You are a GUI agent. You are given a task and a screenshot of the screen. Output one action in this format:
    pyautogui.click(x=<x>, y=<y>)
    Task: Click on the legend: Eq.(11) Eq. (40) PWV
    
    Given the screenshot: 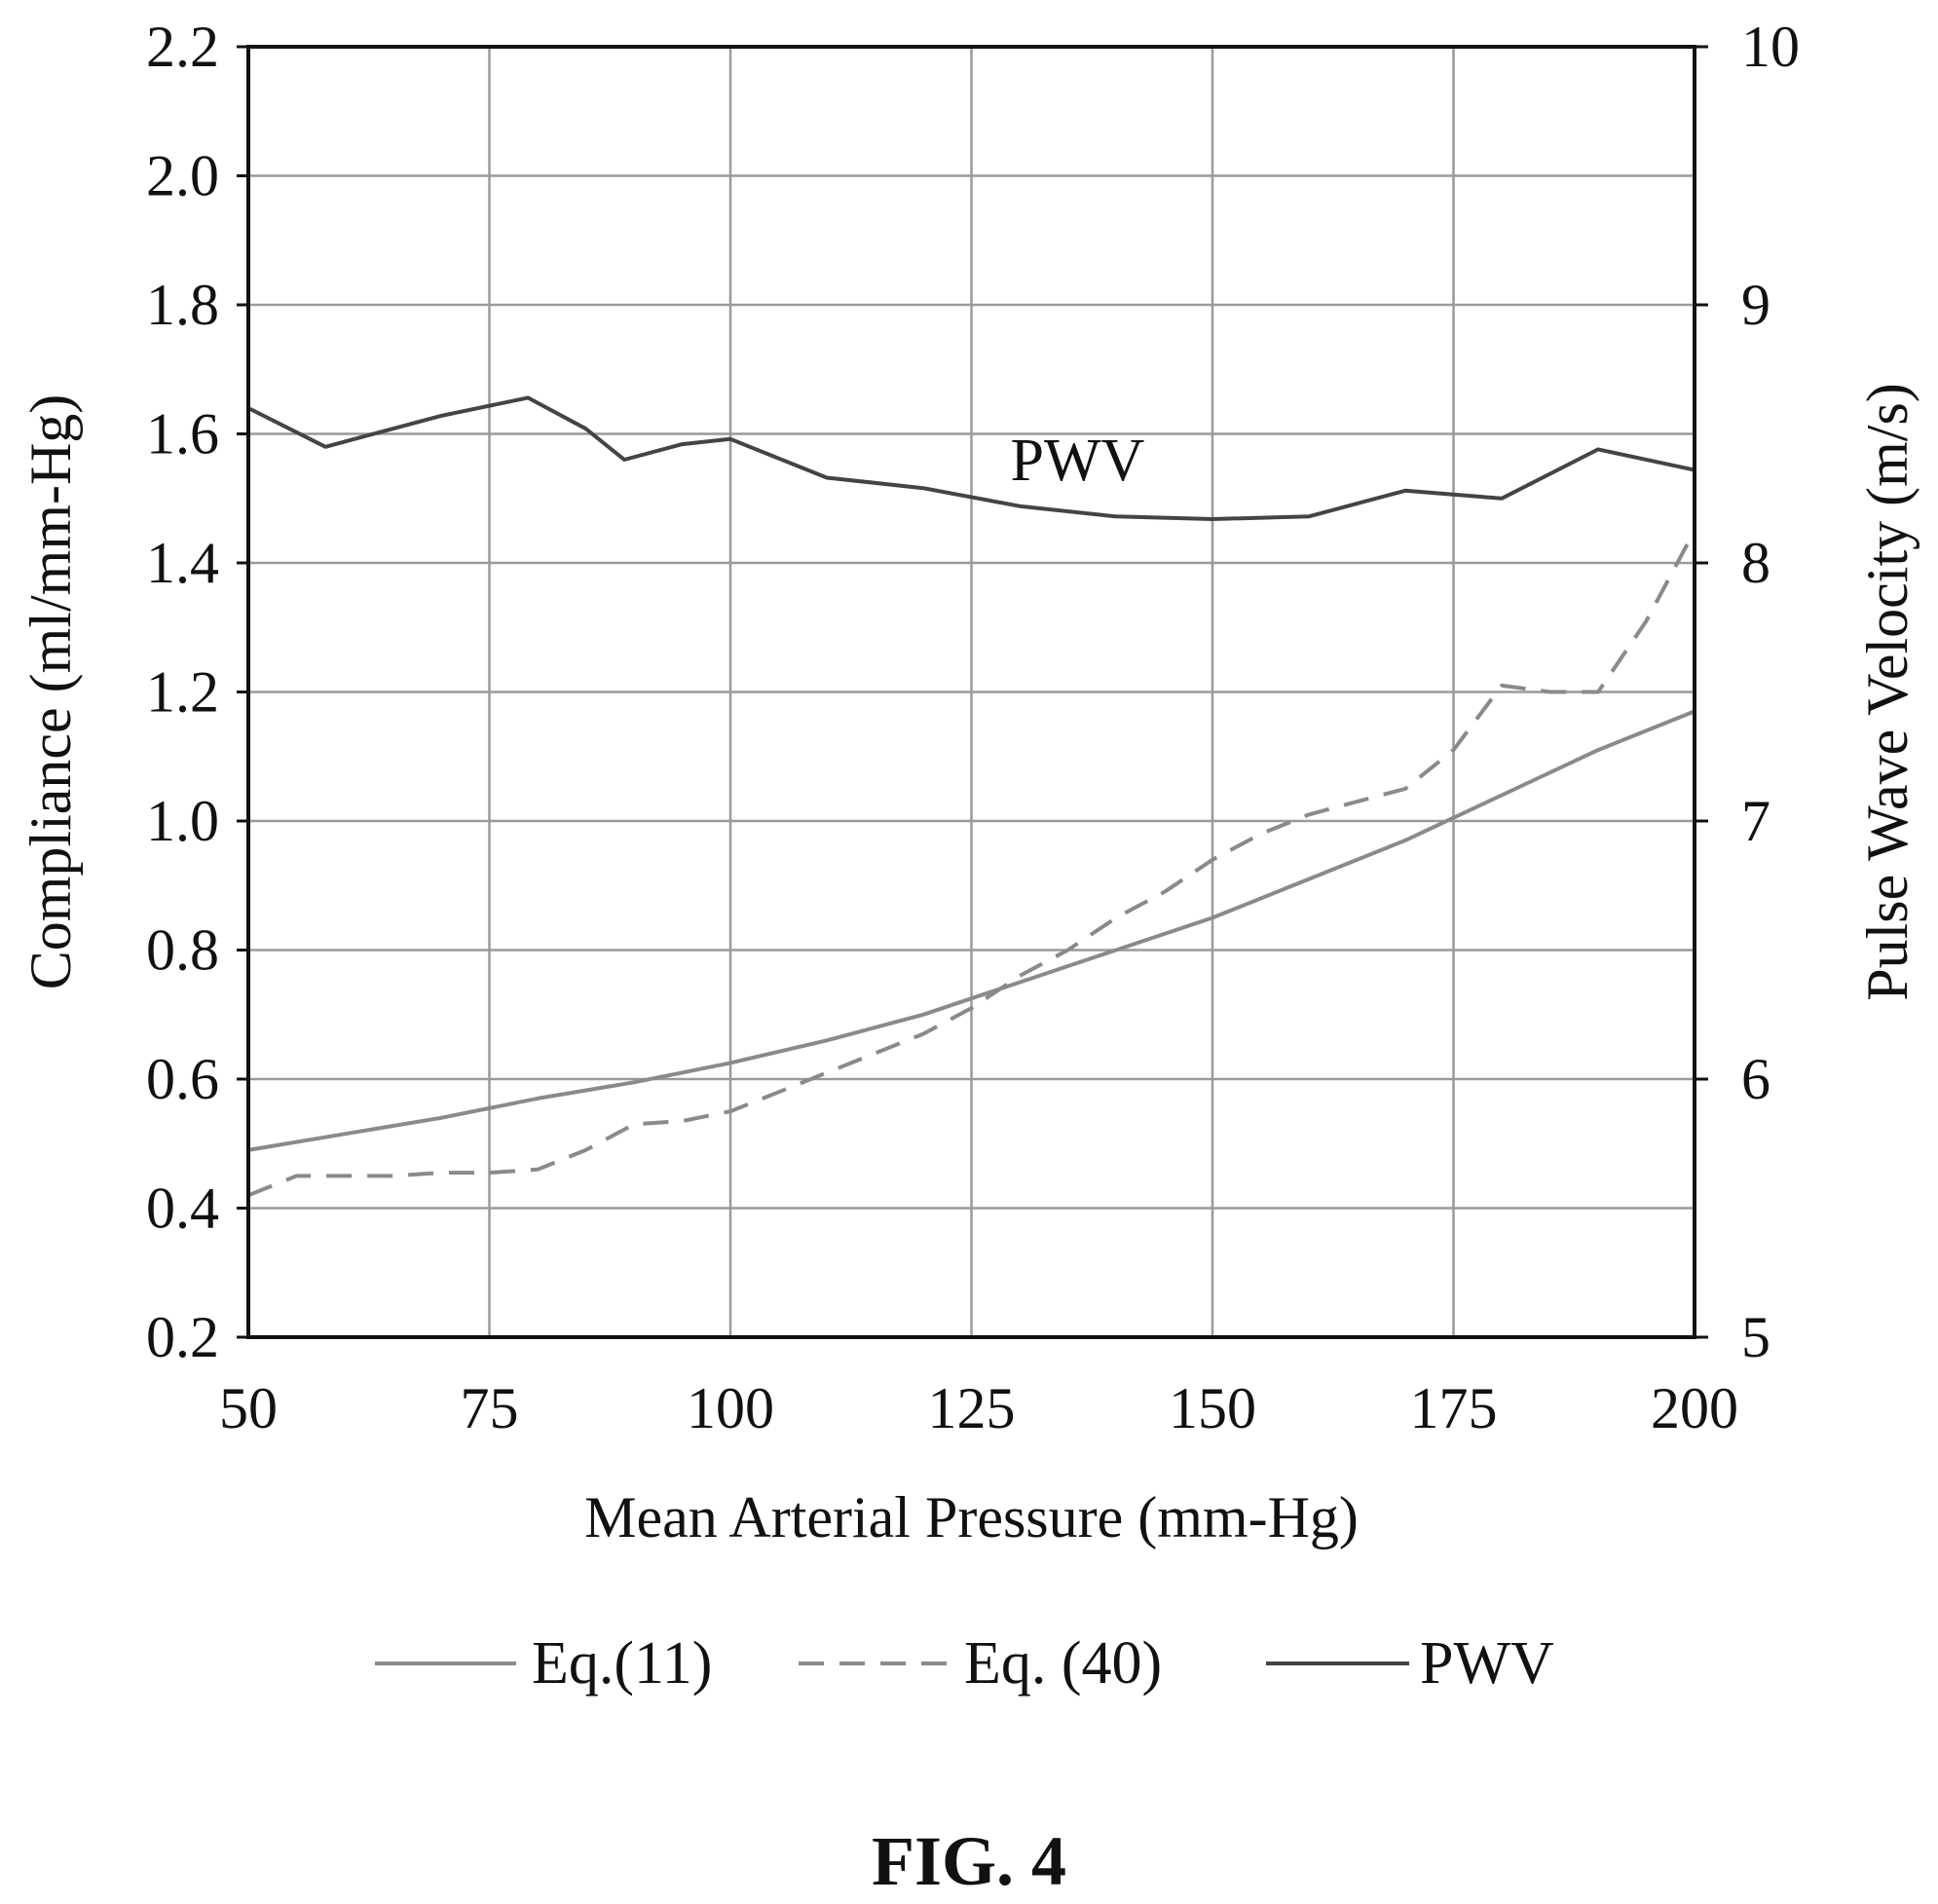 What is the action you would take?
    pyautogui.click(x=964, y=1663)
    